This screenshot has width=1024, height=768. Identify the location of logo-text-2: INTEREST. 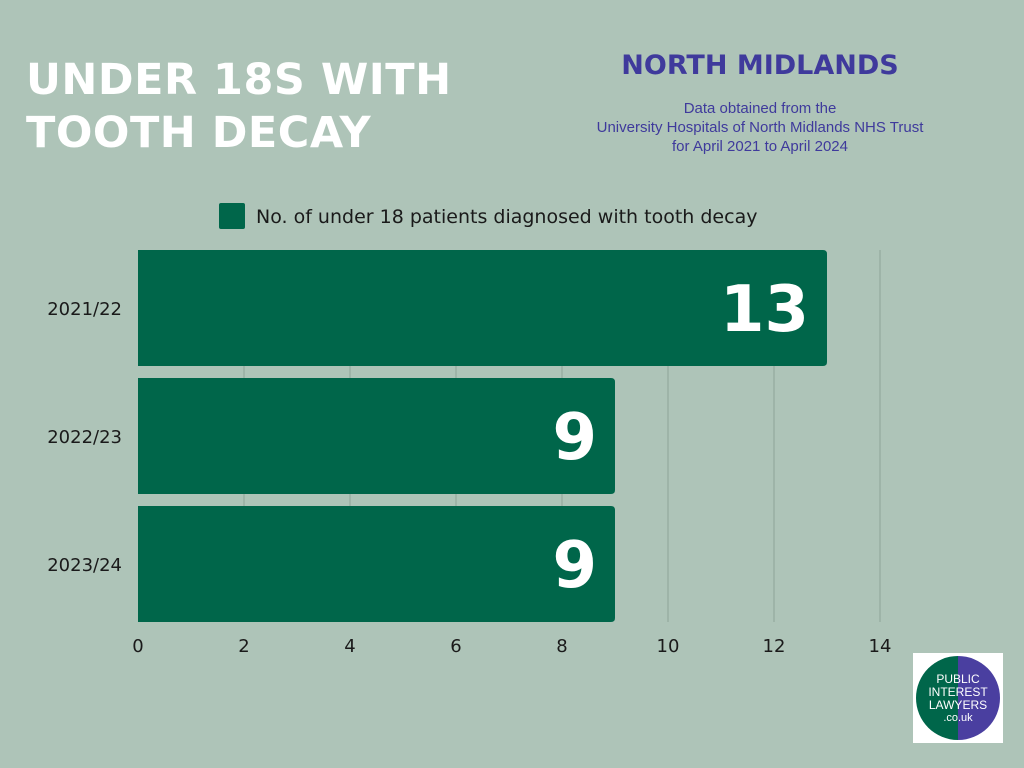
(958, 692).